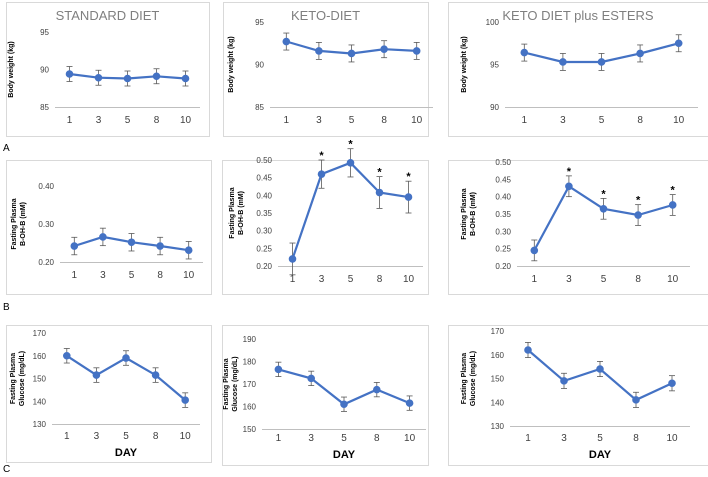 This screenshot has height=477, width=708. What do you see at coordinates (503, 231) in the screenshot?
I see `y-tick-label: 0.30` at bounding box center [503, 231].